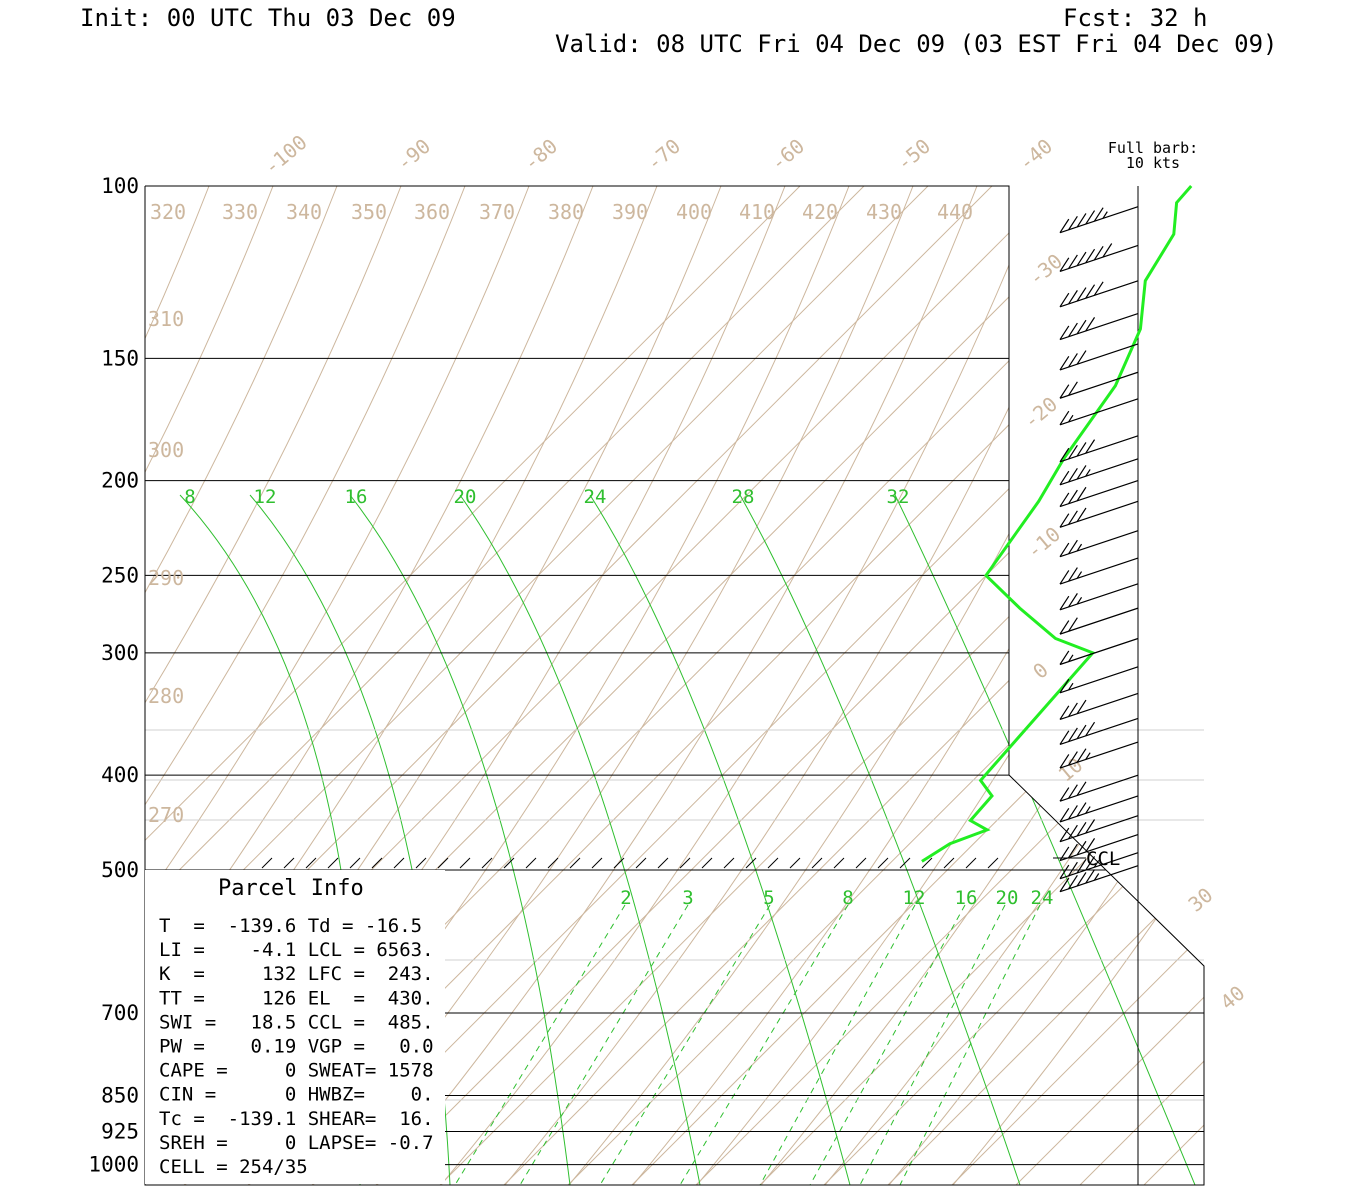 This screenshot has height=1200, width=1350. Describe the element at coordinates (465, 497) in the screenshot. I see `moist-adiabat-label: 20` at that location.